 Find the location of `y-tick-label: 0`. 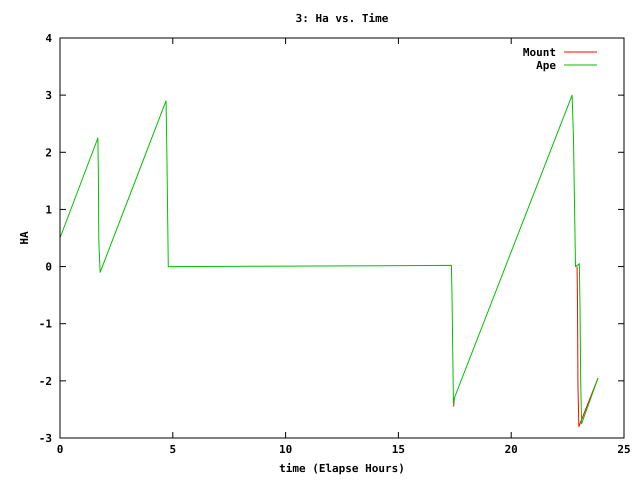

y-tick-label: 0 is located at coordinates (48, 267).